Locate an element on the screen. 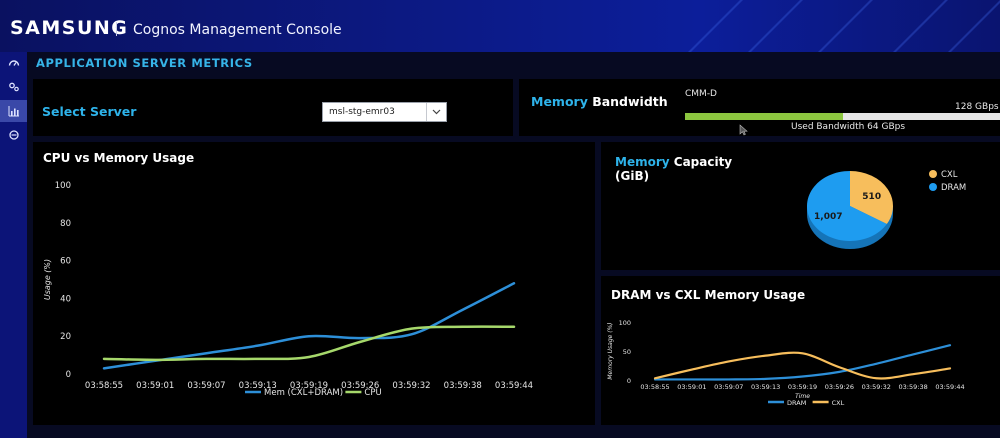  dram-chart-title: DRAM vs CXL Memory Usage is located at coordinates (708, 295).